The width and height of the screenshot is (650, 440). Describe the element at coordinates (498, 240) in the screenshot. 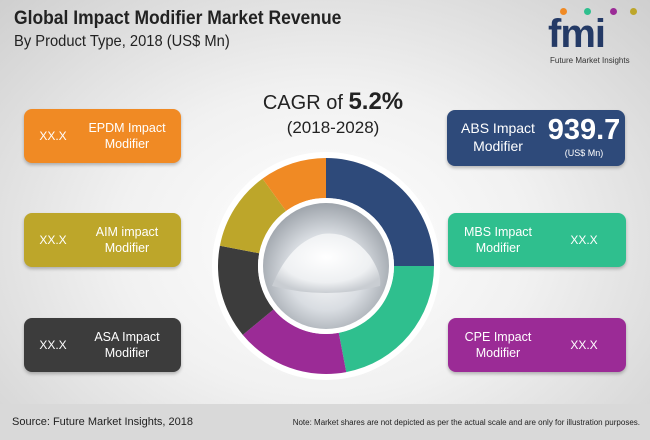

I see `mbs-label: MBS Impact Modifier` at that location.